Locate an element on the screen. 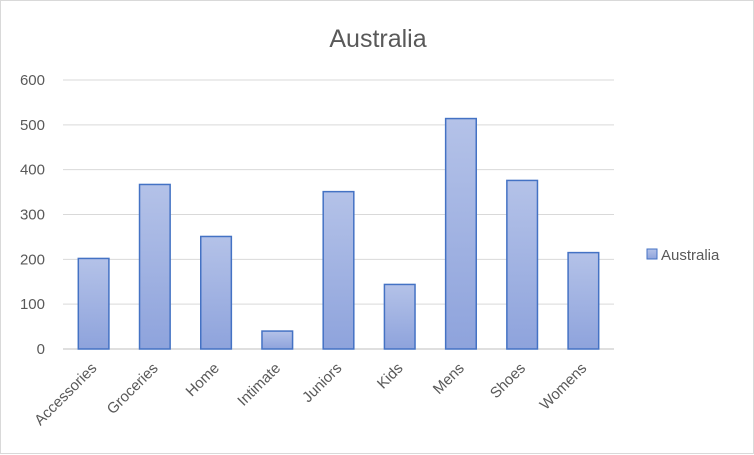  x-tick-label: Home is located at coordinates (203, 380).